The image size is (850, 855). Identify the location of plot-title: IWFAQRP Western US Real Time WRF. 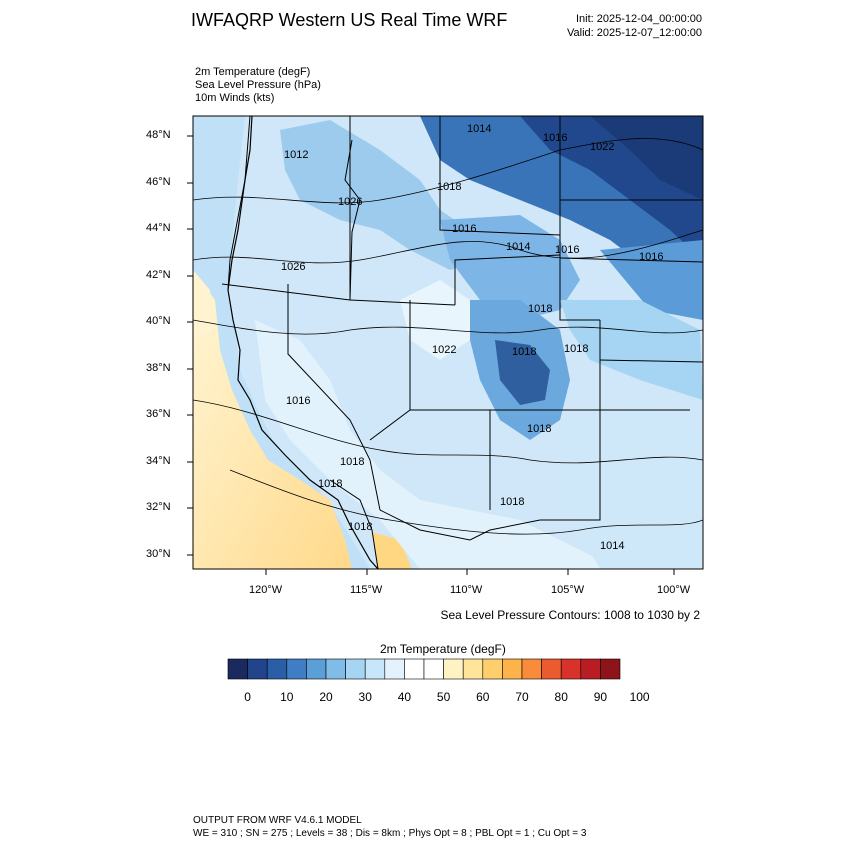
(349, 20).